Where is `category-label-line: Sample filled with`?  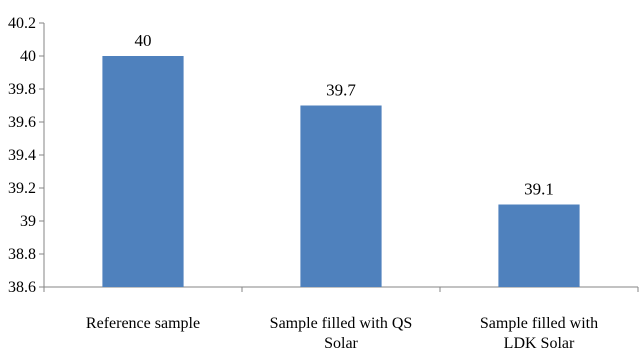 category-label-line: Sample filled with is located at coordinates (539, 323).